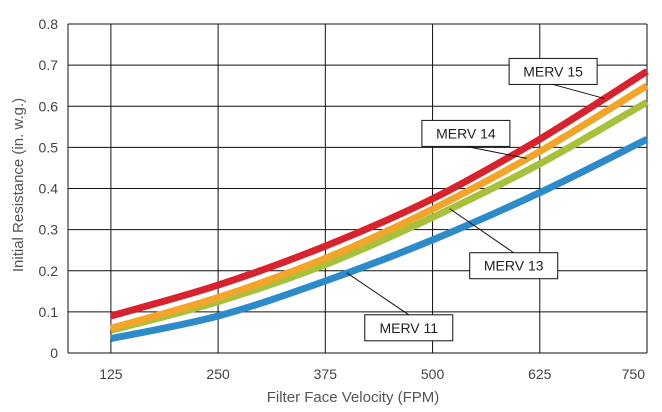 Image resolution: width=662 pixels, height=412 pixels. I want to click on y-tick-label: 0.3, so click(49, 230).